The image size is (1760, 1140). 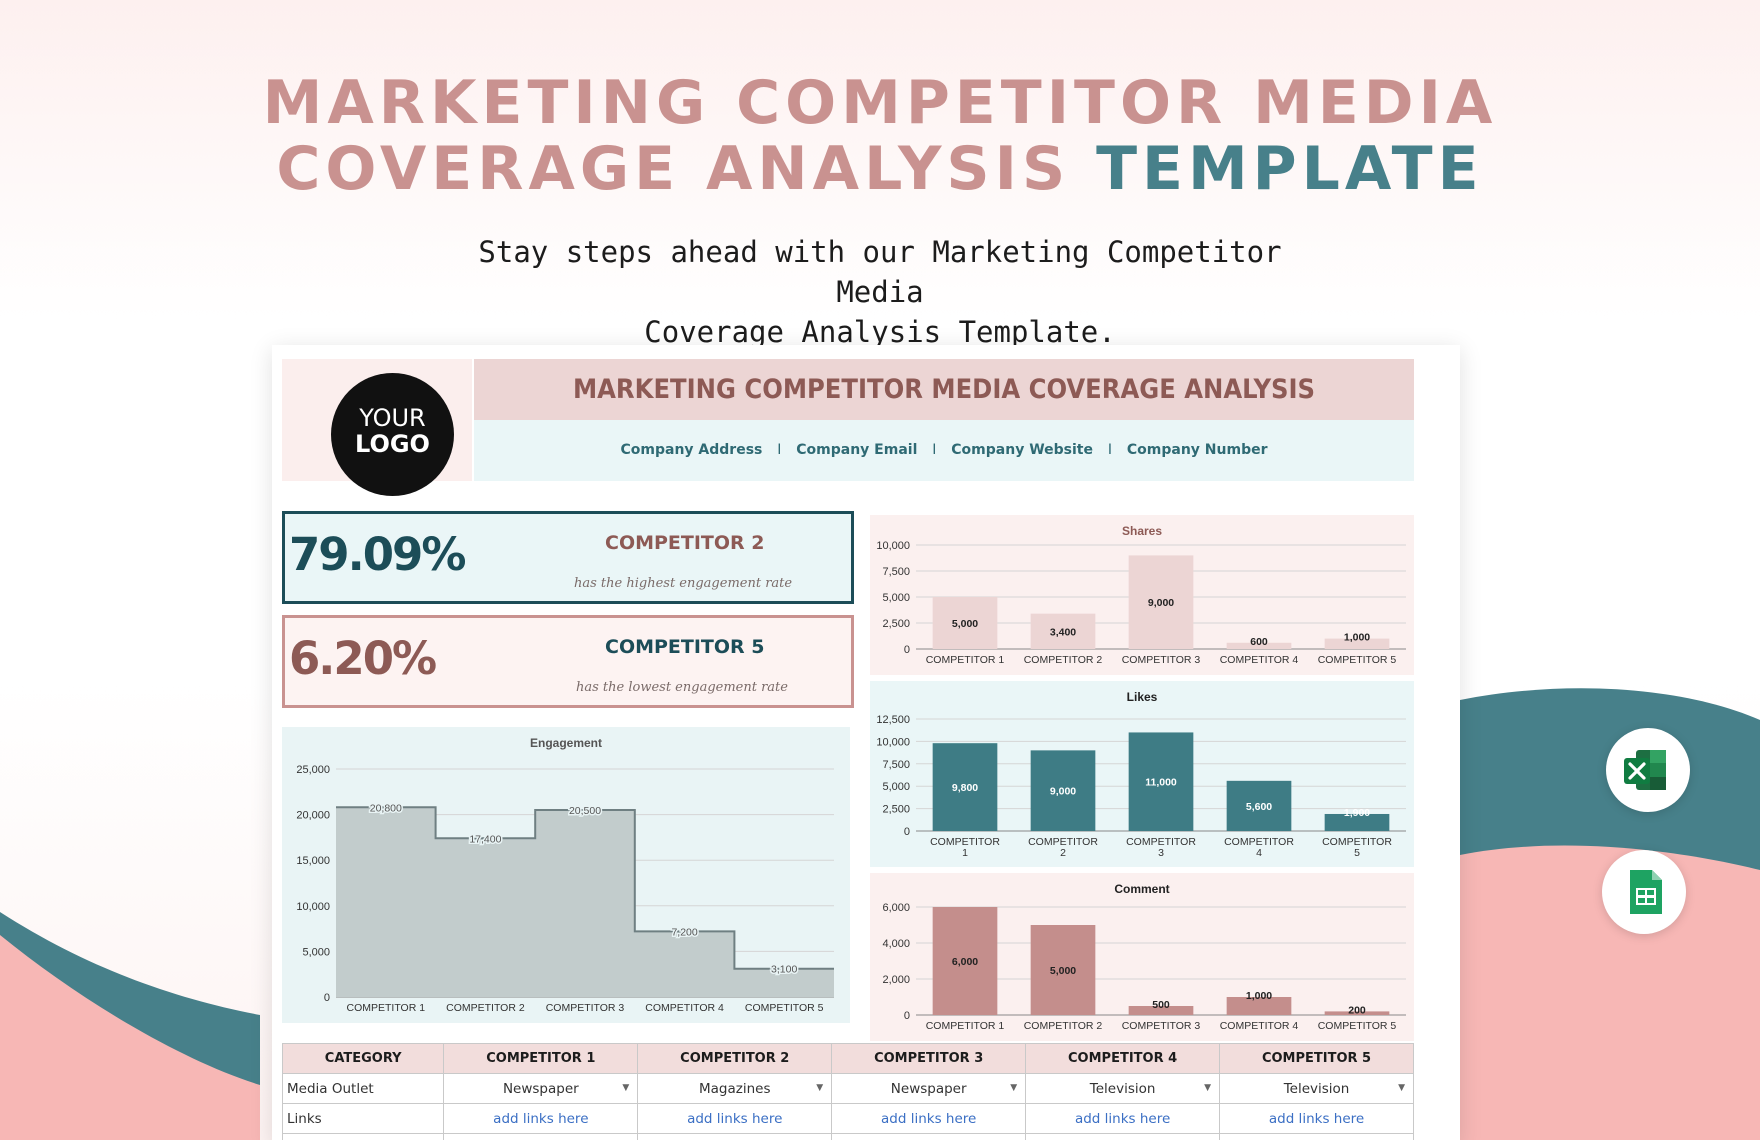 I want to click on data-label: 5,600, so click(x=1259, y=807).